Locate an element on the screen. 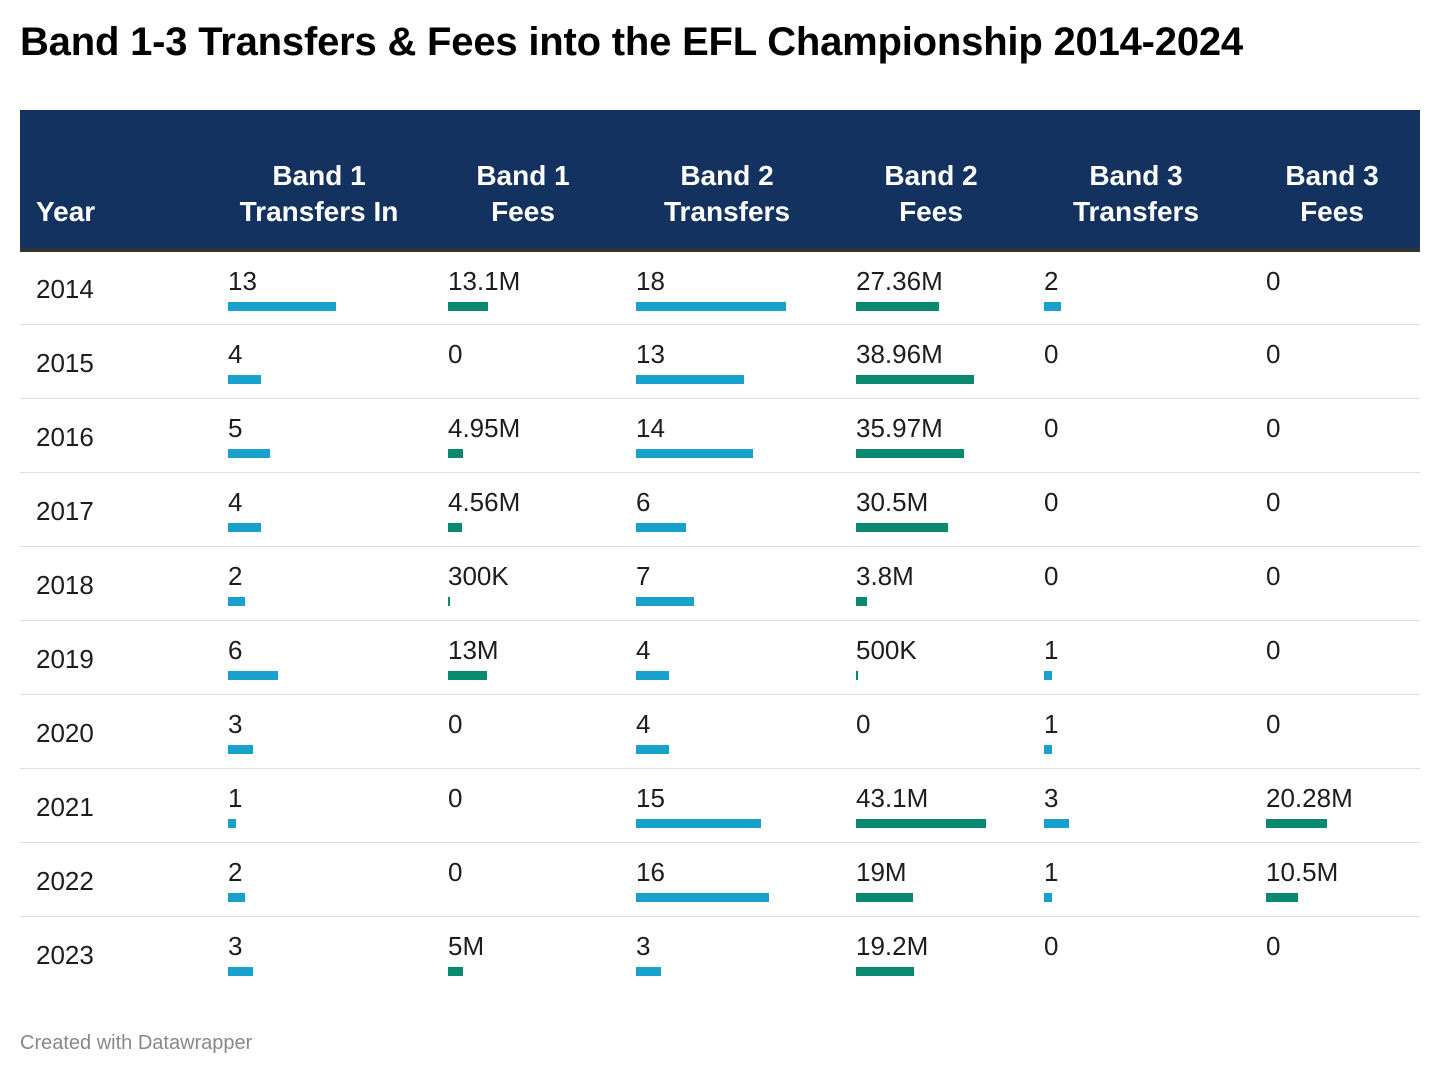 The width and height of the screenshot is (1440, 1078). cell-b2-transfers: 16 is located at coordinates (727, 879).